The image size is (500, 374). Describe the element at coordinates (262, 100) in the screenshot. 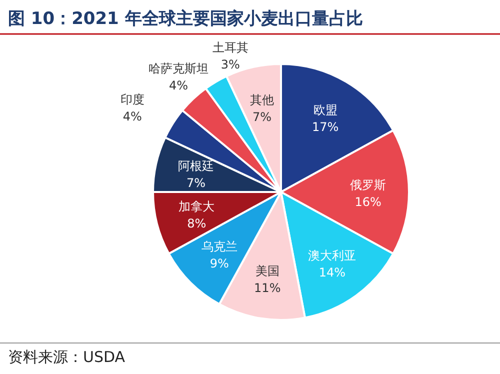

I see `slice-label: 其他` at that location.